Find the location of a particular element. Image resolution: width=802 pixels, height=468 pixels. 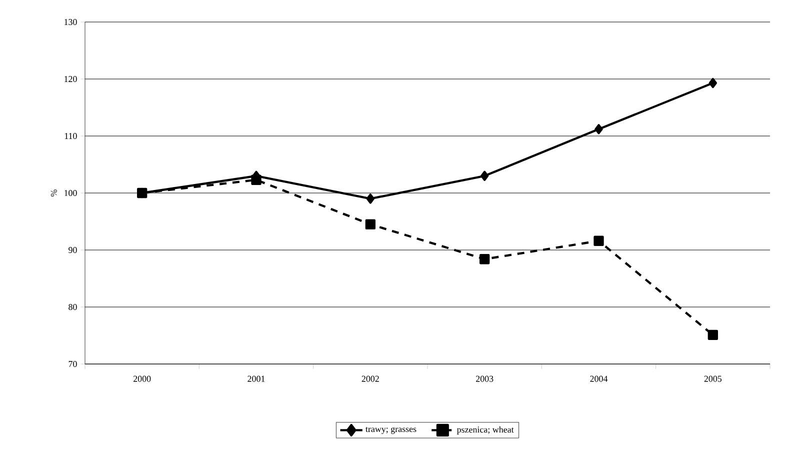

y-tick-label: 130 is located at coordinates (70, 22).